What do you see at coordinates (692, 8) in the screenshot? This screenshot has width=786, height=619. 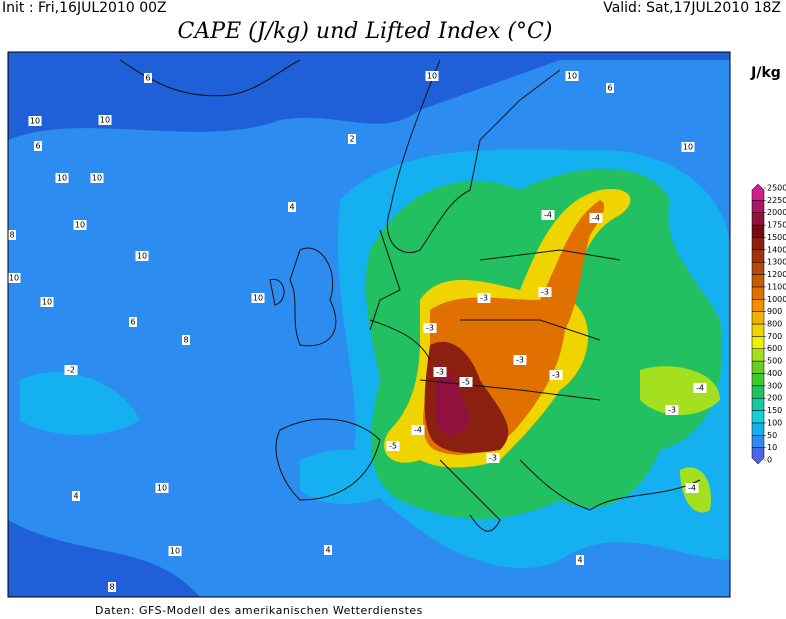 I see `valid-time: Valid: Sat,17JUL2010 18Z` at bounding box center [692, 8].